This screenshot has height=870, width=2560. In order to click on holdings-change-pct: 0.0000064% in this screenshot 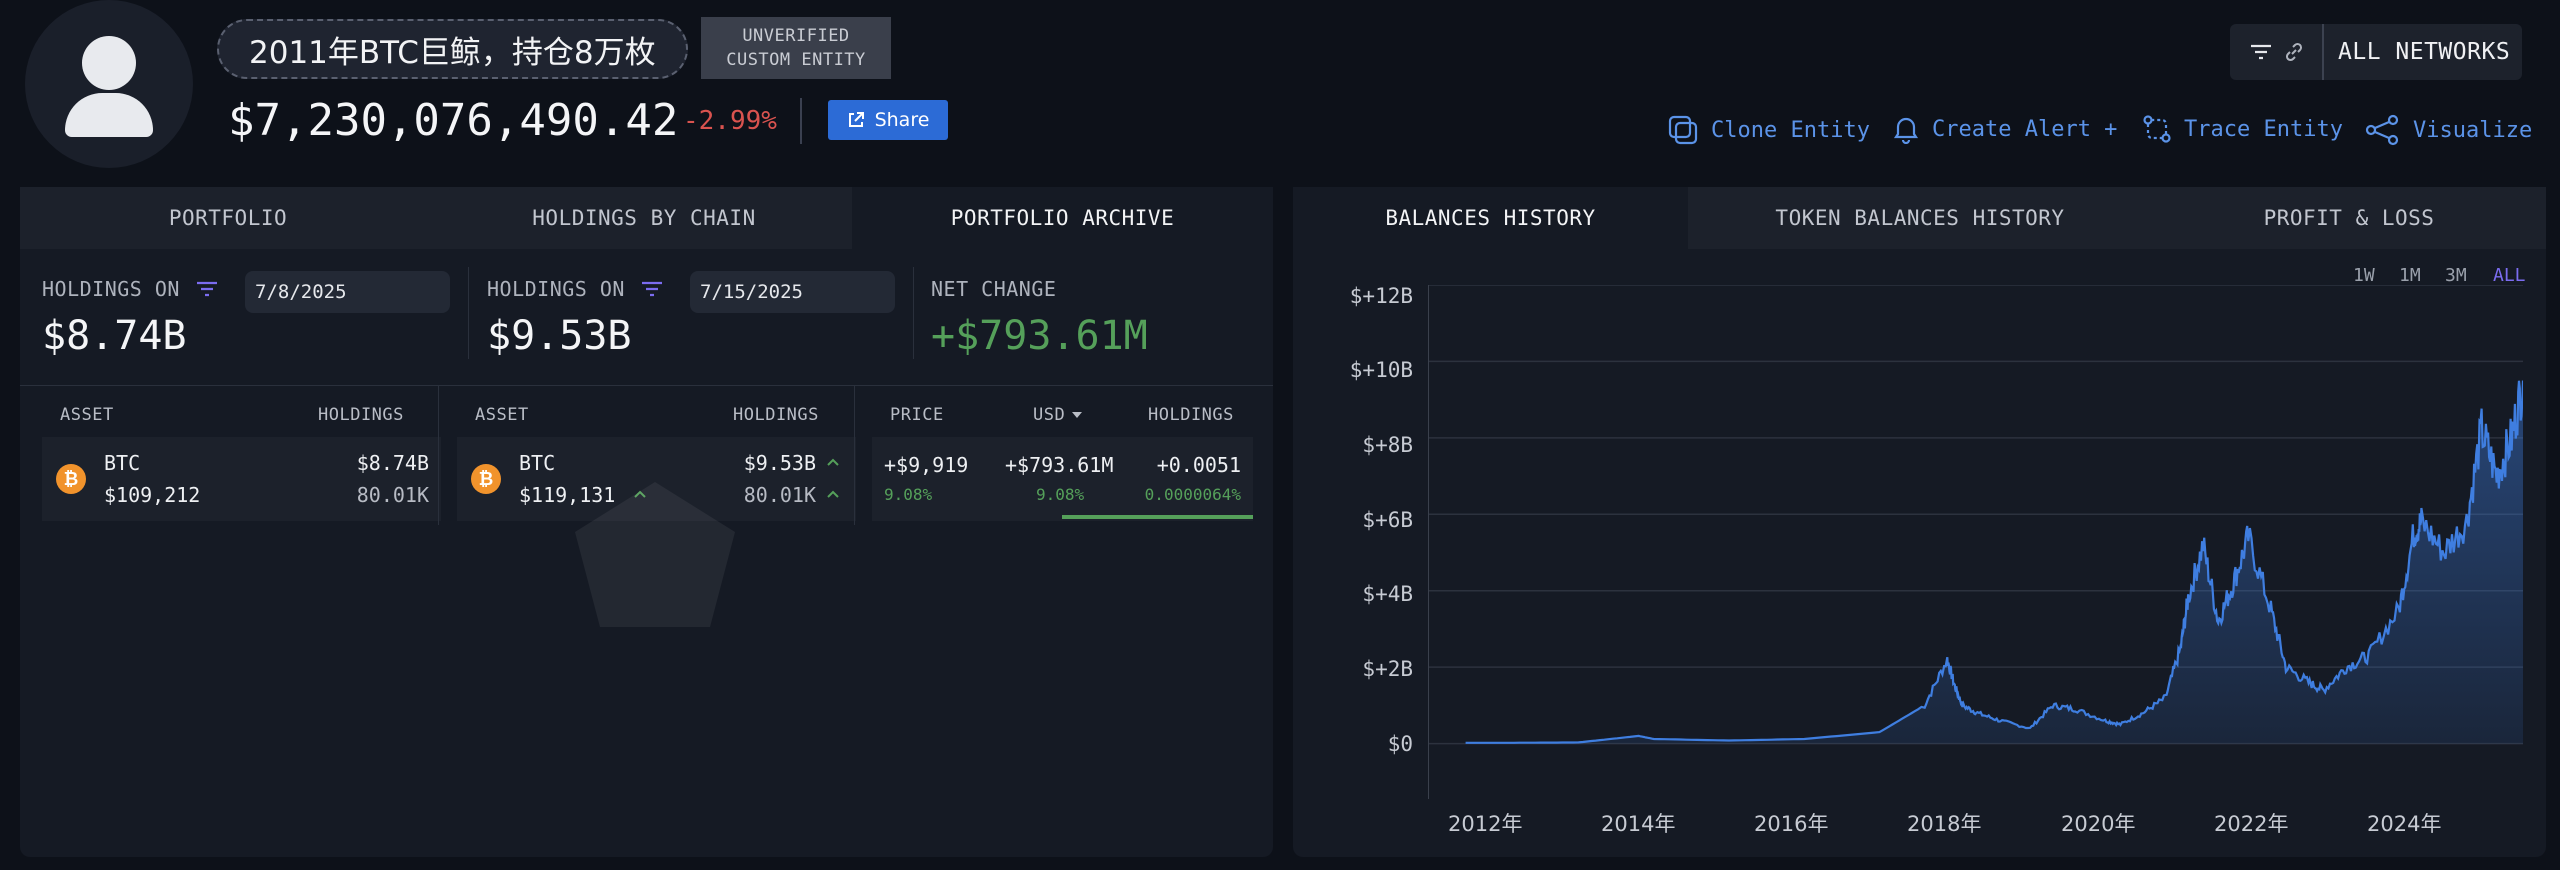, I will do `click(1192, 494)`.